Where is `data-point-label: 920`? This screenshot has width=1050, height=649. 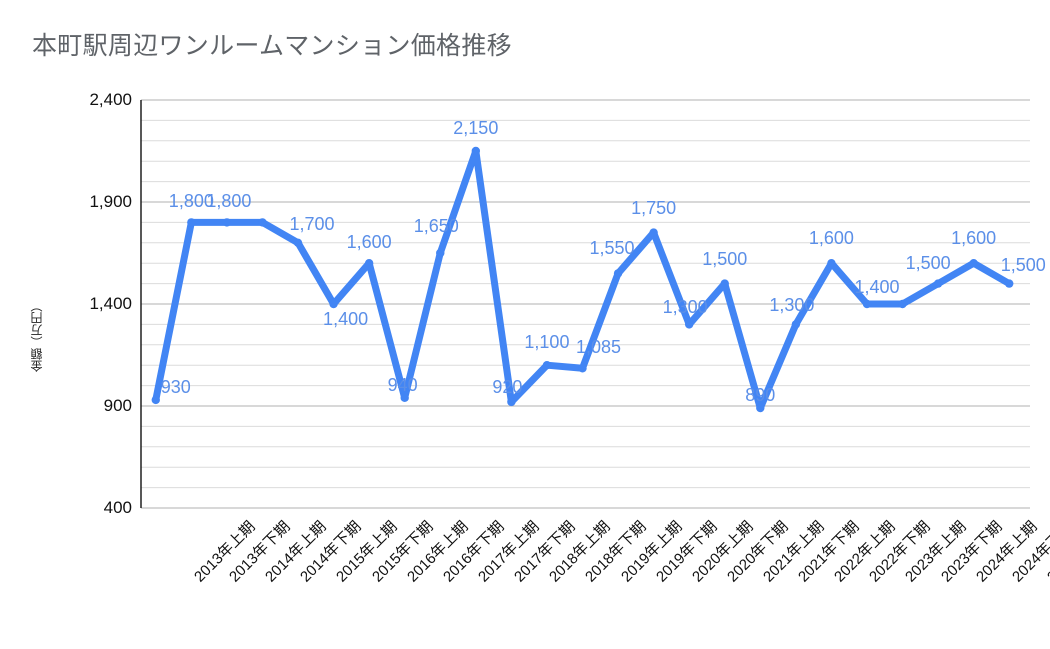 data-point-label: 920 is located at coordinates (507, 386).